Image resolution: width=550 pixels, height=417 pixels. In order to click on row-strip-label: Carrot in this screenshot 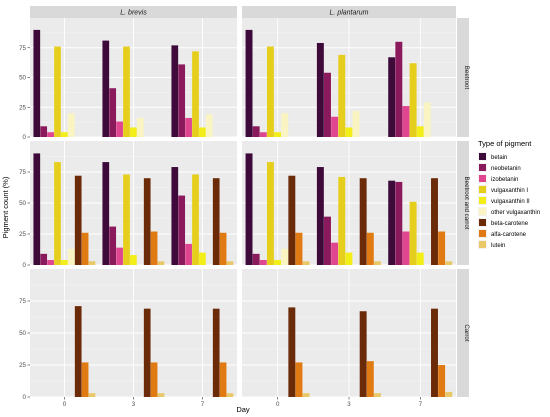, I will do `click(466, 332)`.